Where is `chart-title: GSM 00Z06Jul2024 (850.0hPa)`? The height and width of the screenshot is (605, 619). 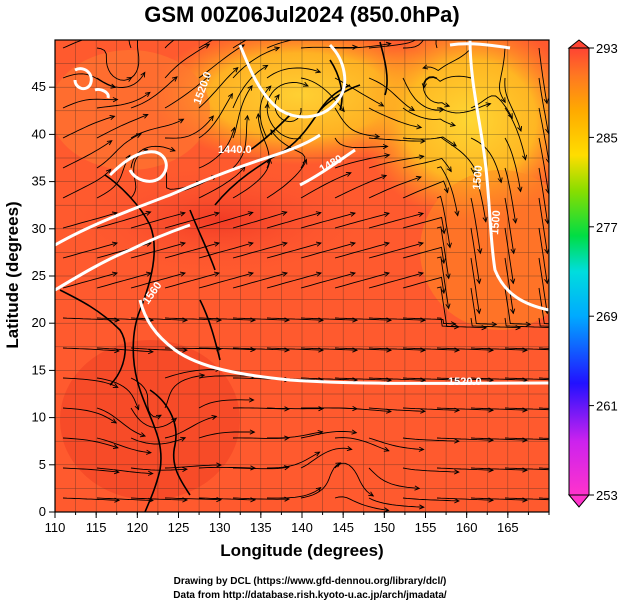 chart-title: GSM 00Z06Jul2024 (850.0hPa) is located at coordinates (302, 14).